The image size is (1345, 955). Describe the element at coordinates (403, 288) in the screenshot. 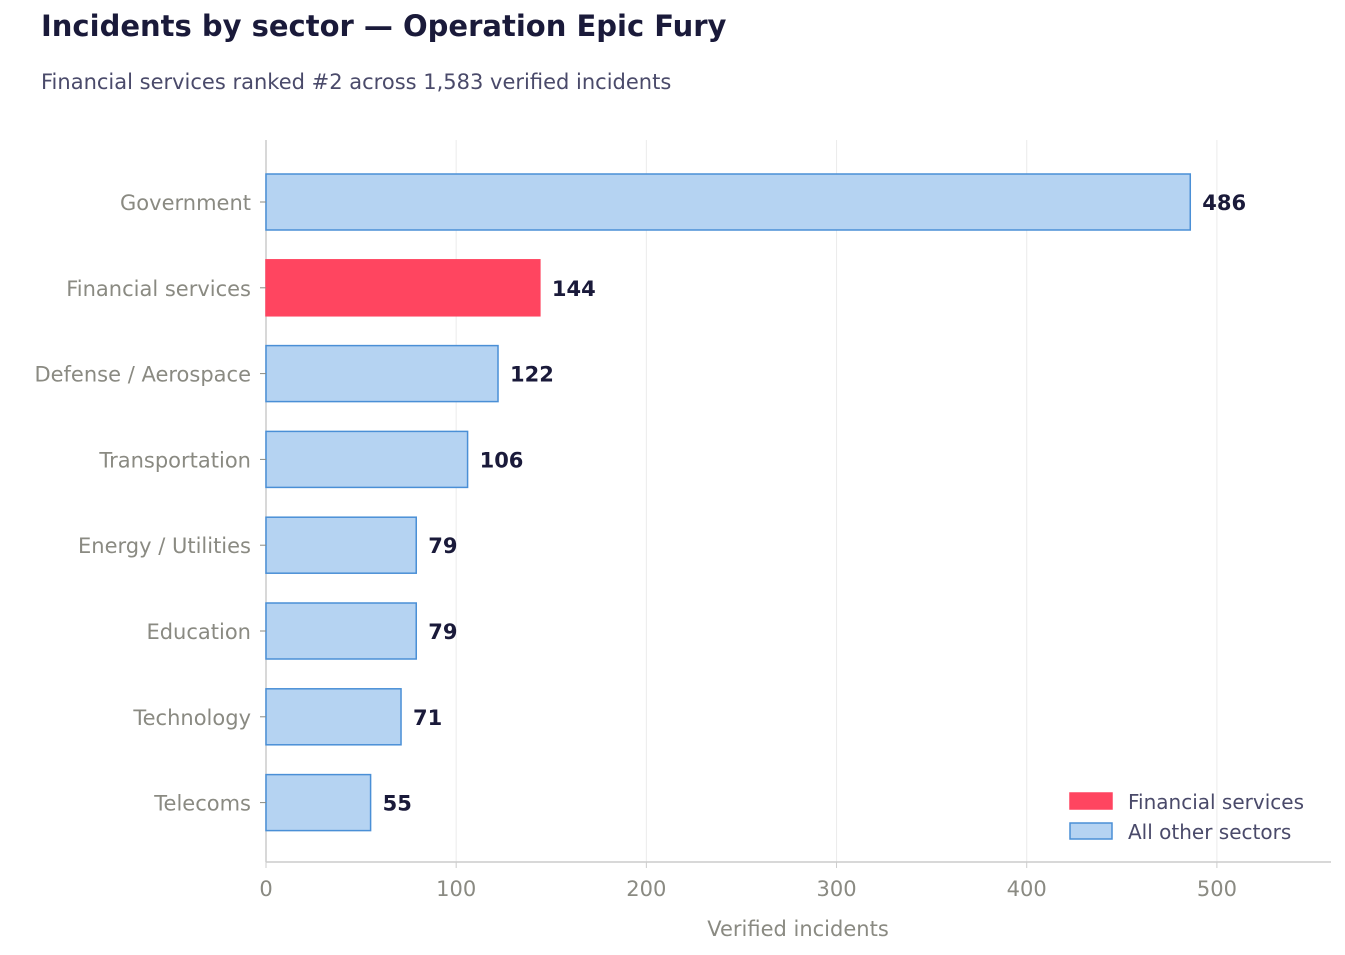

I see `bar-highlight` at that location.